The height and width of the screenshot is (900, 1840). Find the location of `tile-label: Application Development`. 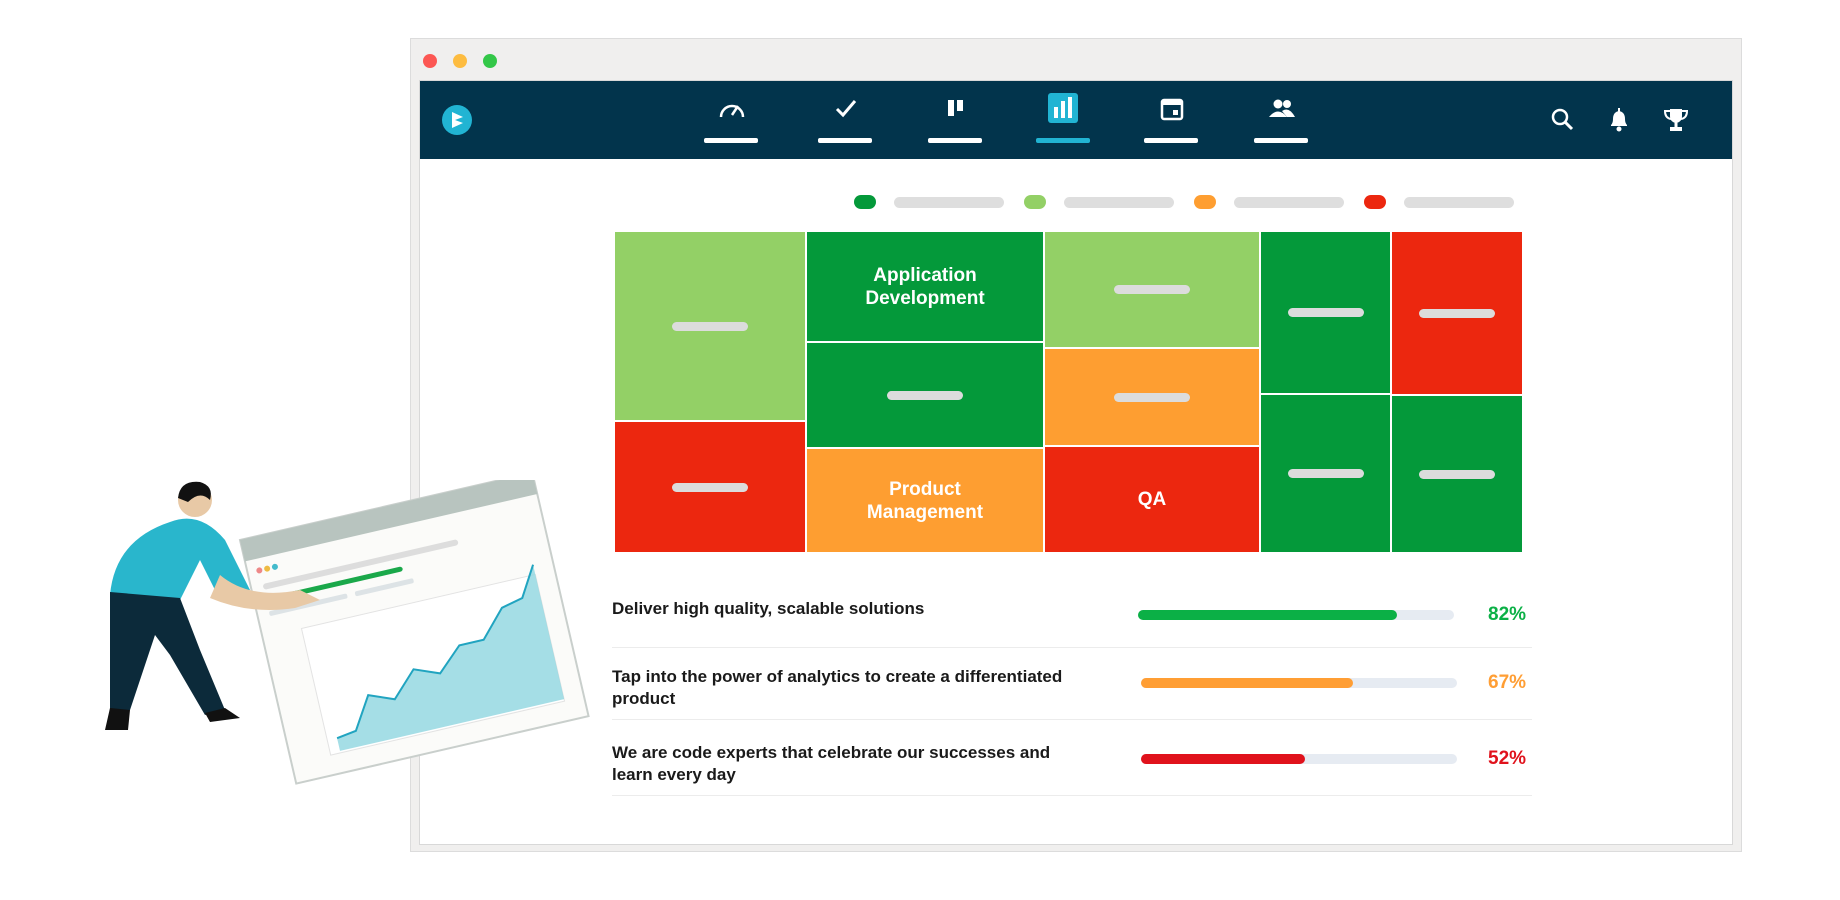

tile-label: Application Development is located at coordinates (925, 286).